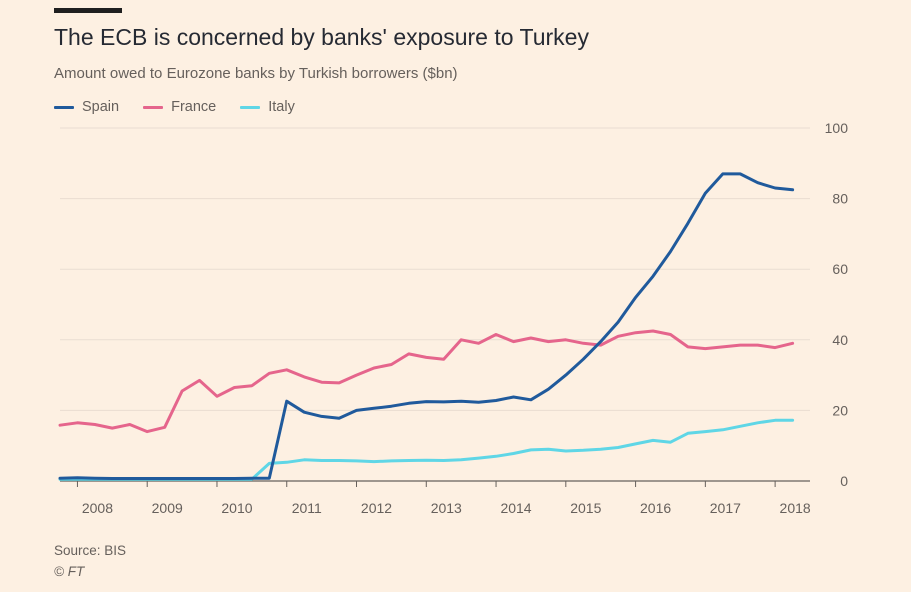  What do you see at coordinates (837, 304) in the screenshot?
I see `y-axis-tick-labels: 0 20 40 60 80 100` at bounding box center [837, 304].